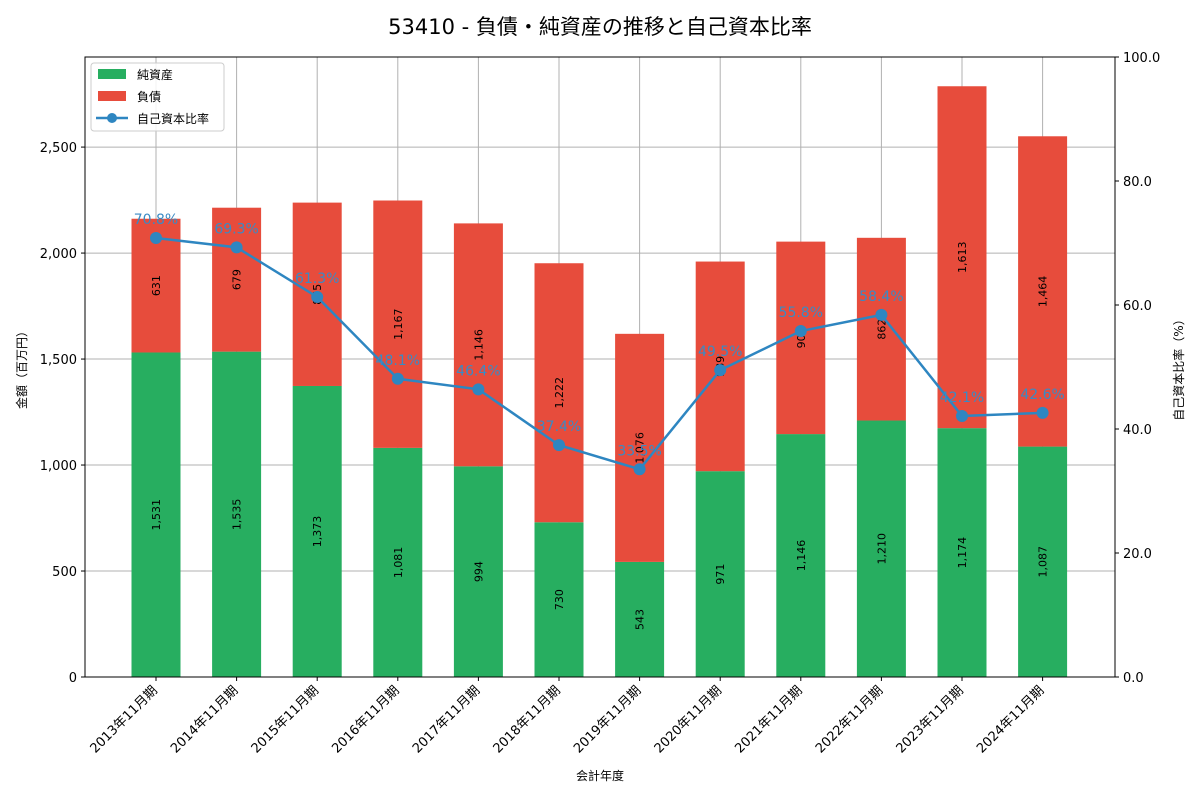 The image size is (1200, 800). I want to click on ratio-value-label: 46.4%, so click(478, 371).